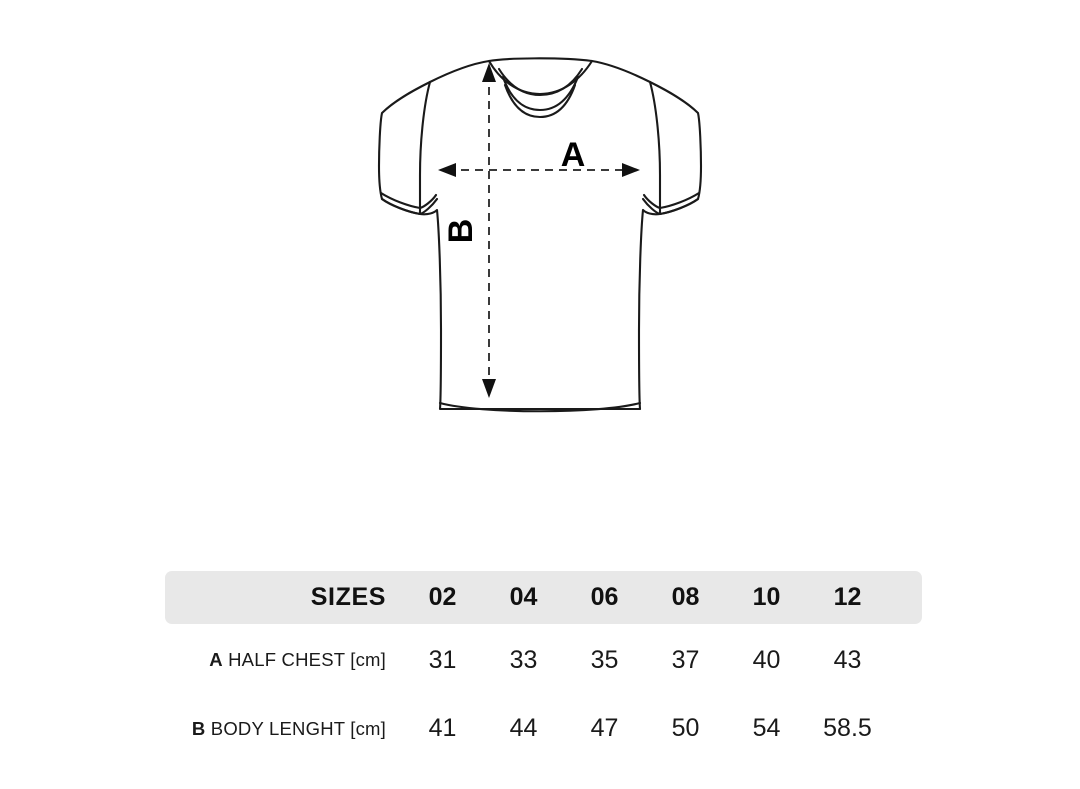 This screenshot has width=1080, height=789. Describe the element at coordinates (304, 659) in the screenshot. I see `row-label-text-a: HALF CHEST [cm]` at that location.